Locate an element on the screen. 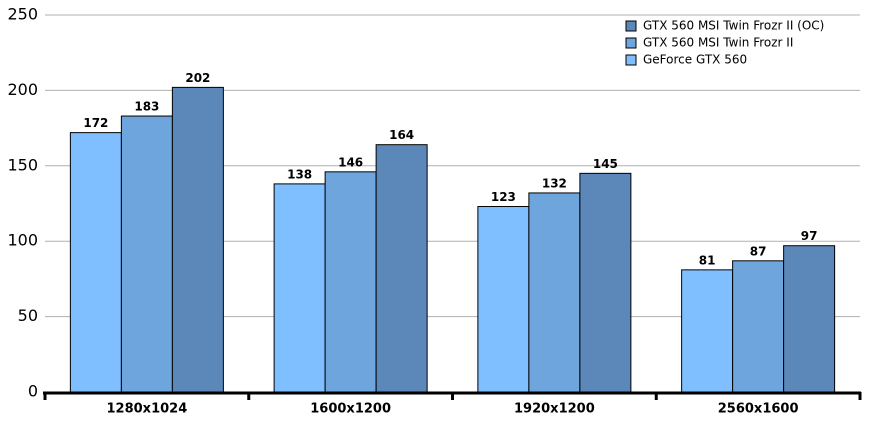  value-label: 145 is located at coordinates (605, 164).